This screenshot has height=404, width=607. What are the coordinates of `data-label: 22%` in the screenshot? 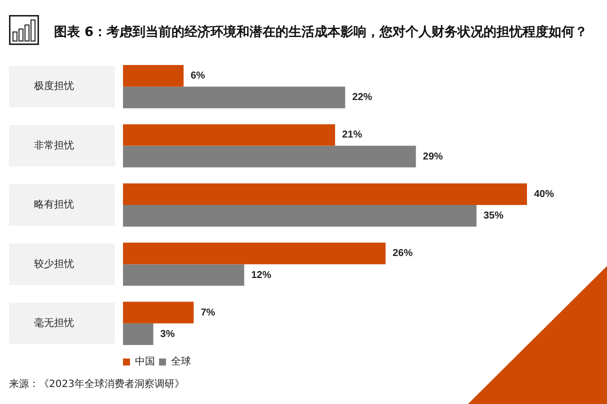 It's located at (362, 98).